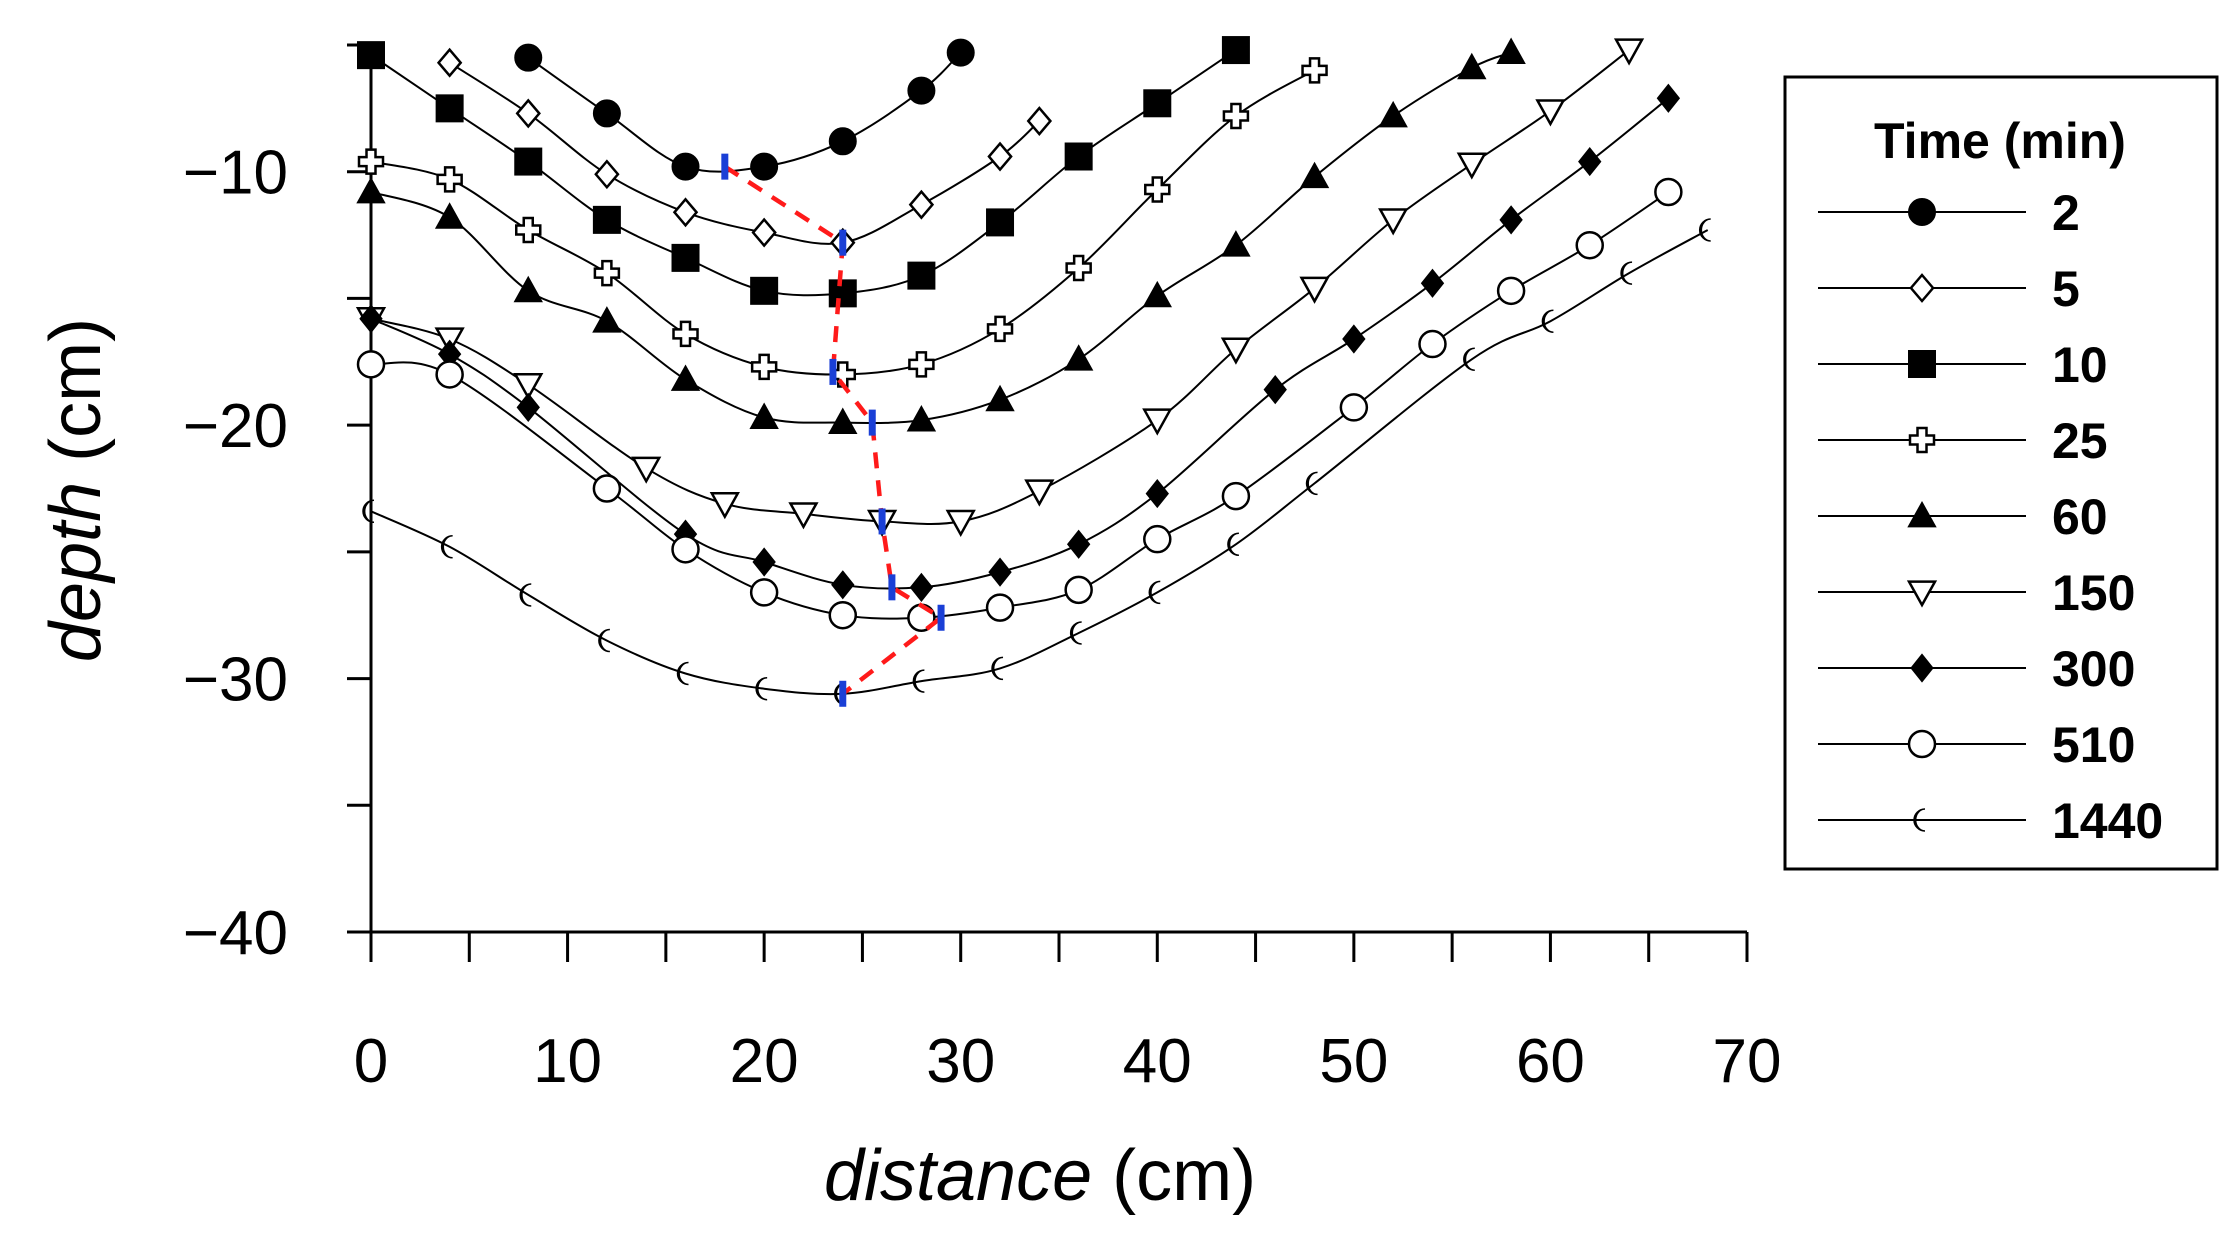 This screenshot has height=1240, width=2236. Describe the element at coordinates (371, 1061) in the screenshot. I see `x-tick-label: 0` at that location.